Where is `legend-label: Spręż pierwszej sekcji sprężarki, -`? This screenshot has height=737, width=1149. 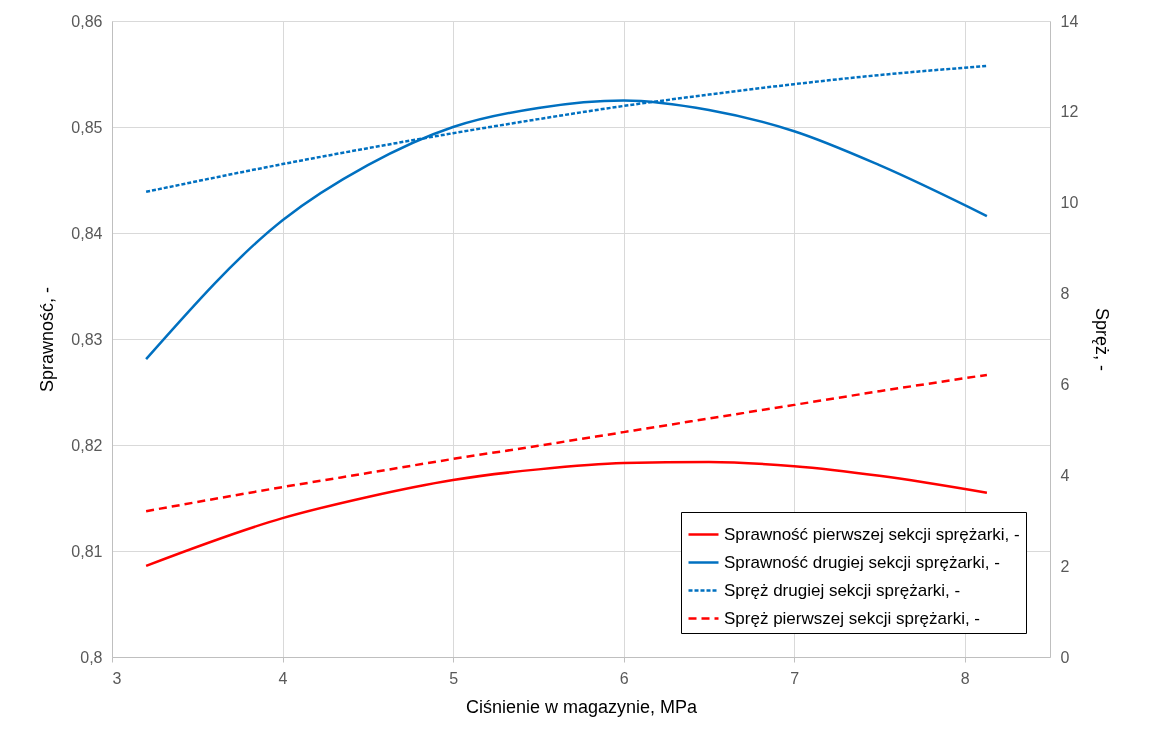 legend-label: Spręż pierwszej sekcji sprężarki, - is located at coordinates (852, 618).